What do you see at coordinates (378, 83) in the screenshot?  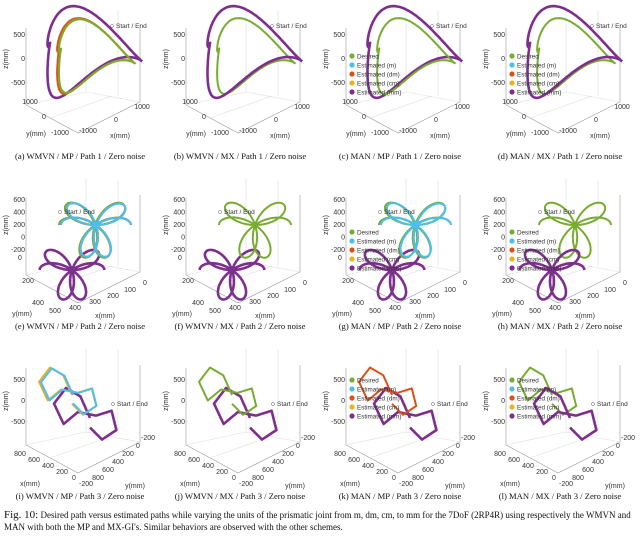 I see `legend-item: Estimated (cm)` at bounding box center [378, 83].